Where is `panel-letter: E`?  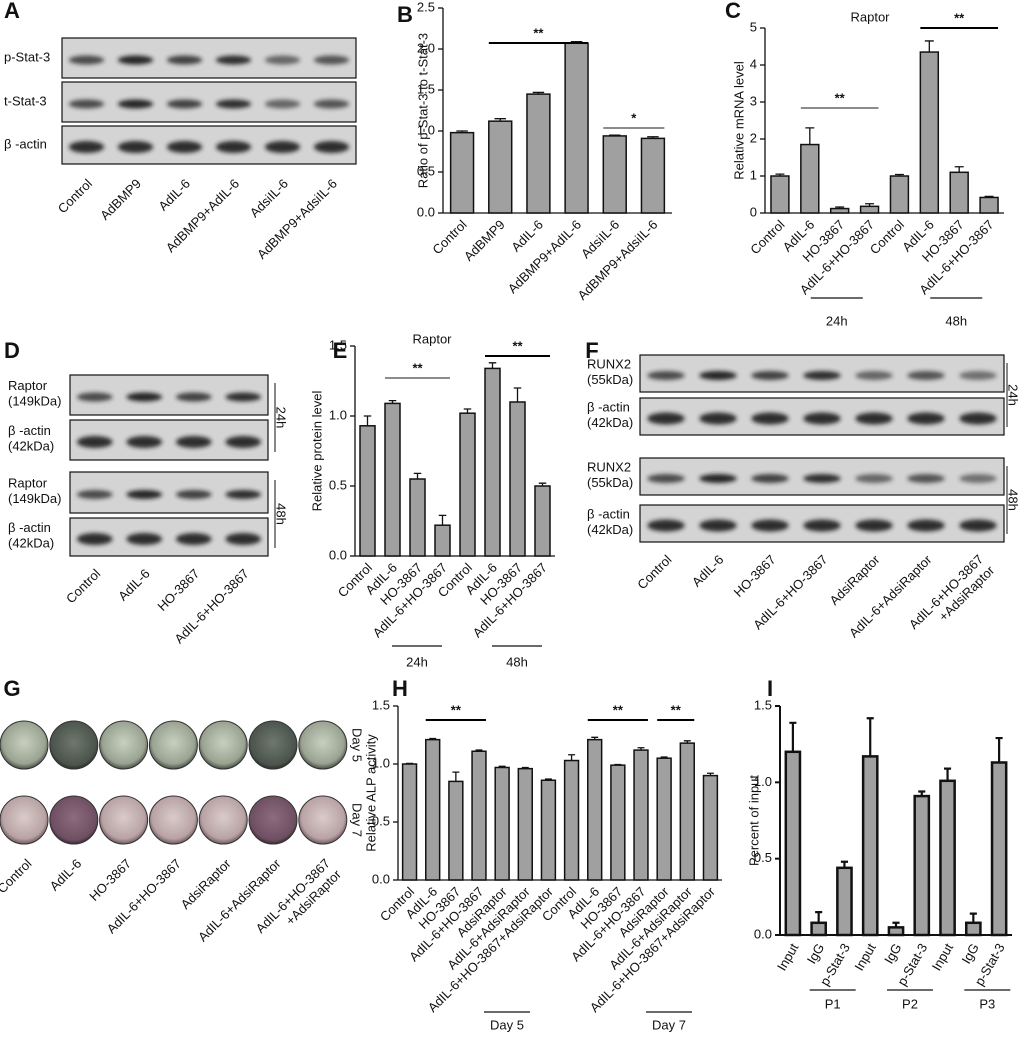 panel-letter: E is located at coordinates (340, 350).